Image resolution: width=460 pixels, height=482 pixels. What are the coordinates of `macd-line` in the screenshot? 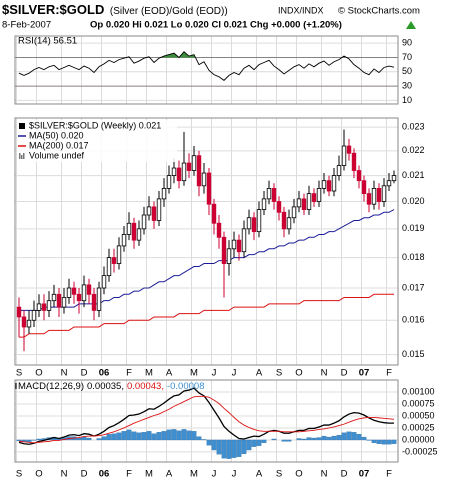 It's located at (206, 419).